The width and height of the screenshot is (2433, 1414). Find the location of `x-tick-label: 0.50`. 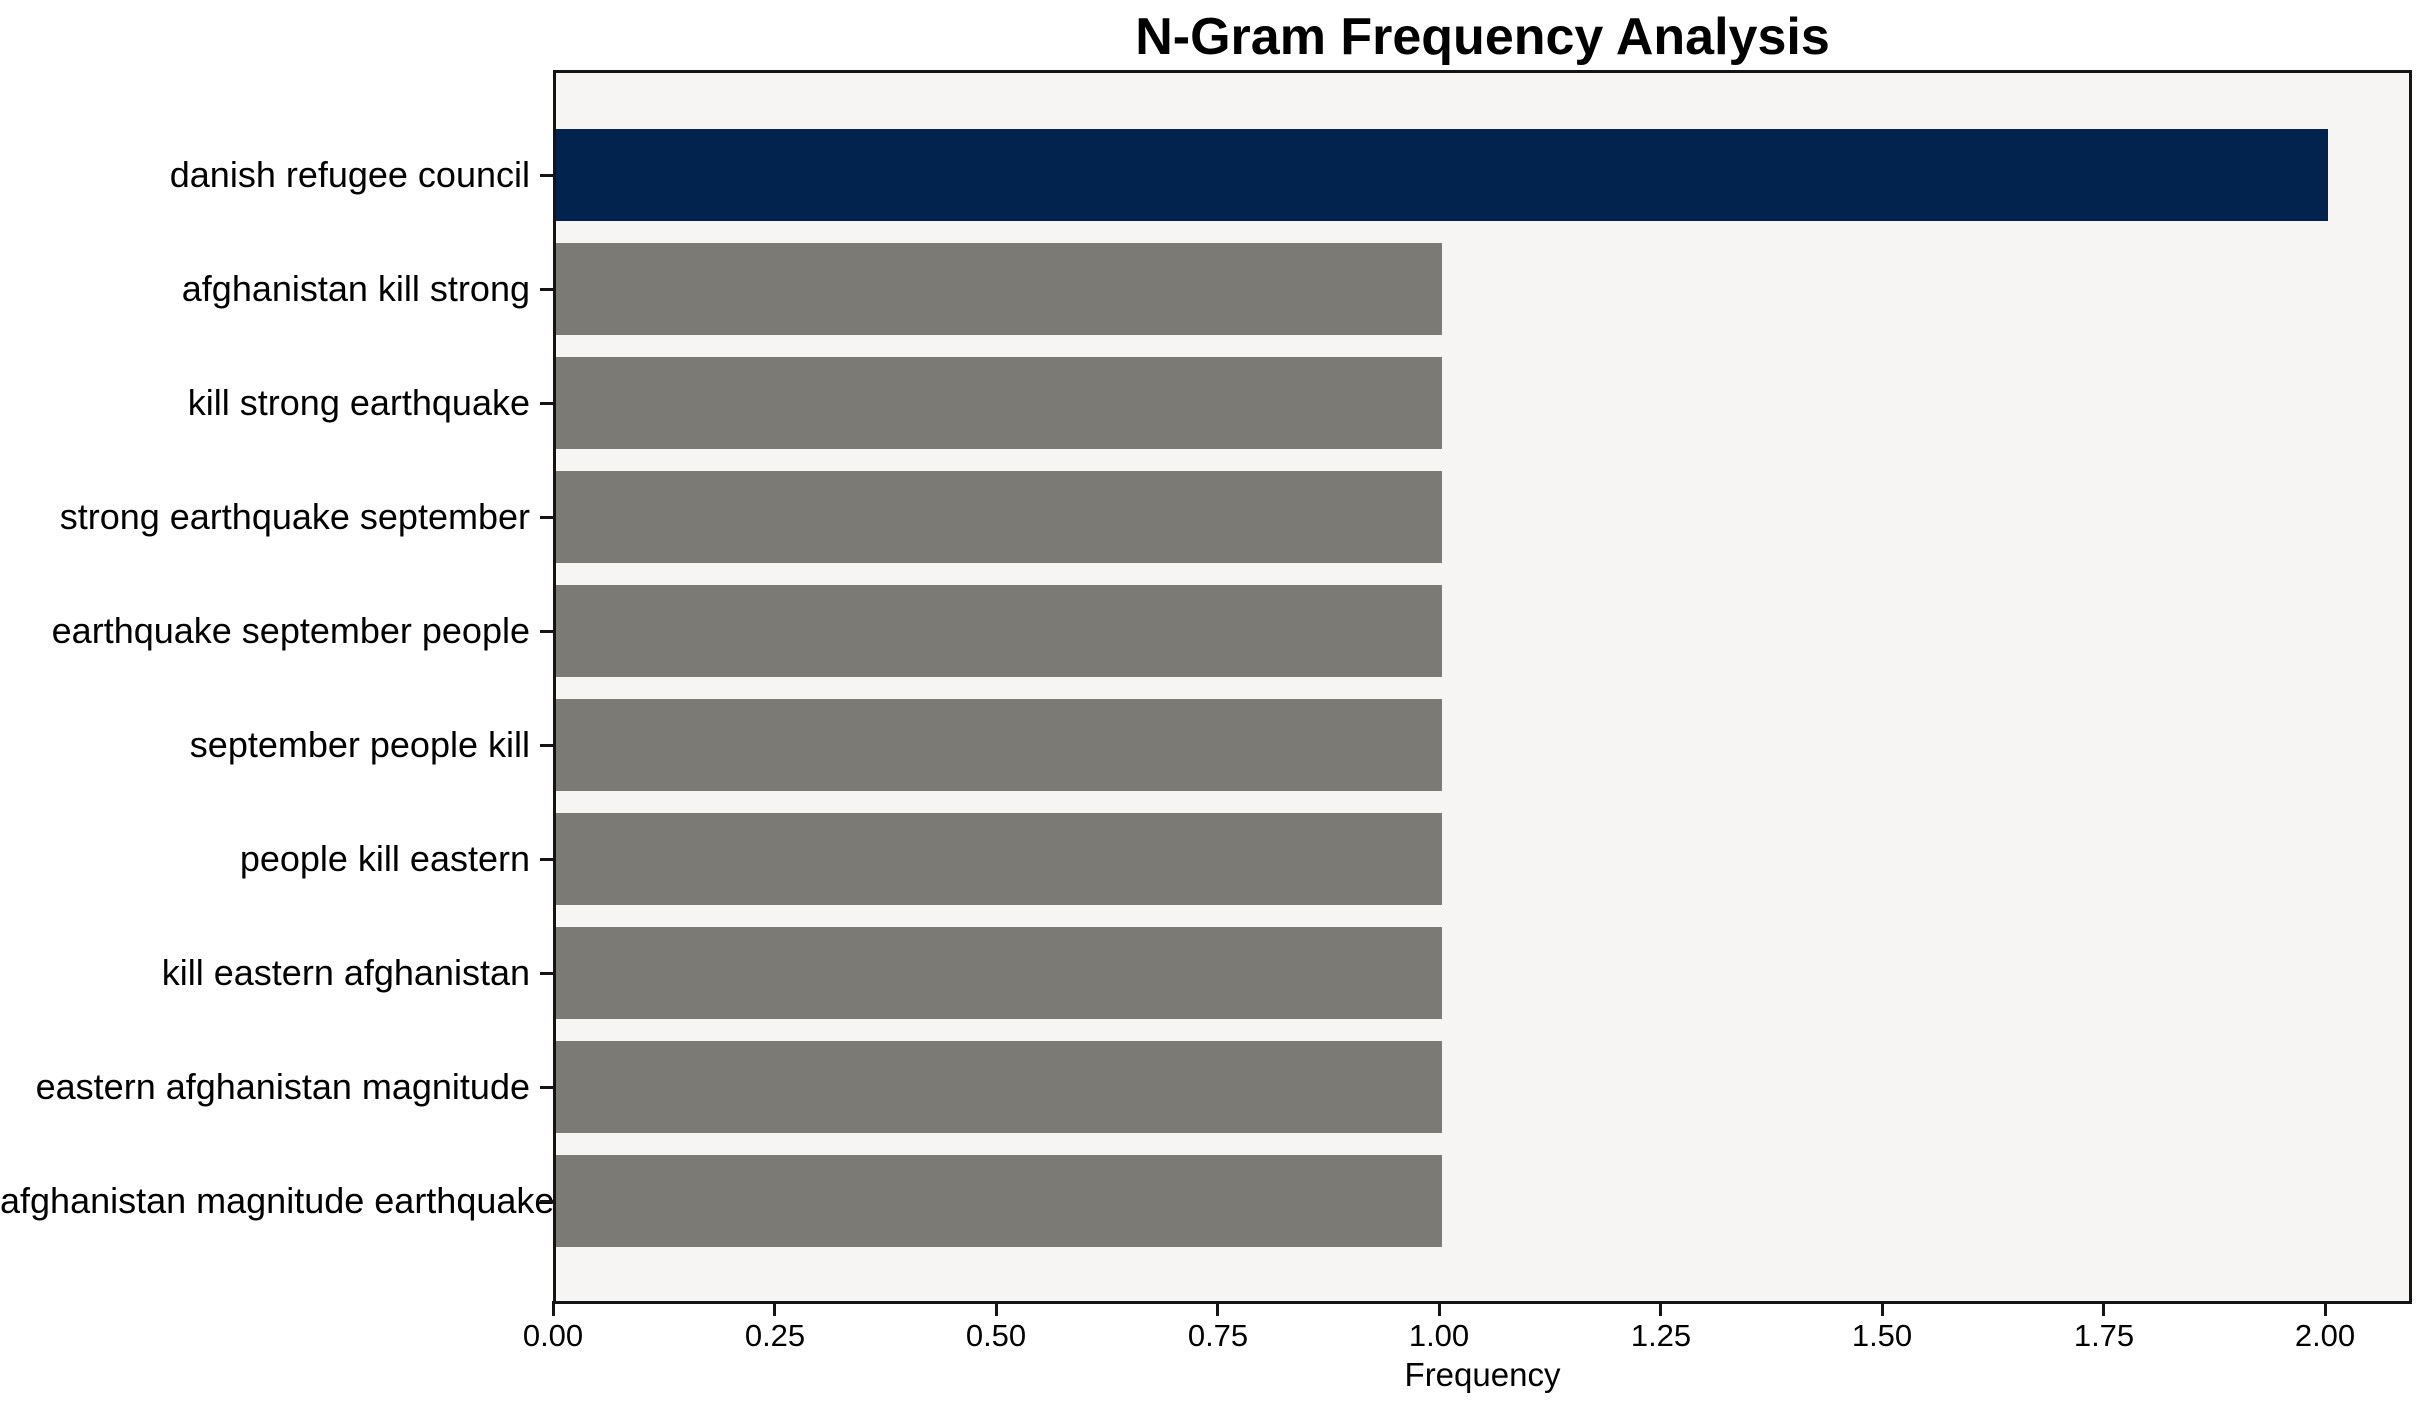

x-tick-label: 0.50 is located at coordinates (996, 1335).